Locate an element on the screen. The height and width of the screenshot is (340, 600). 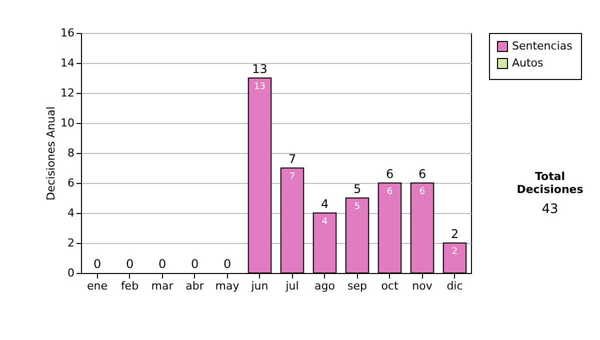
y-tick-label: 16 is located at coordinates (67, 33).